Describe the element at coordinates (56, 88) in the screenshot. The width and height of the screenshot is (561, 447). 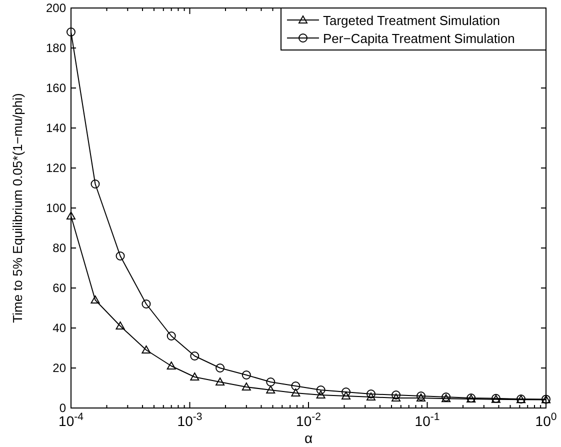
I see `y-tick-label: 160` at that location.